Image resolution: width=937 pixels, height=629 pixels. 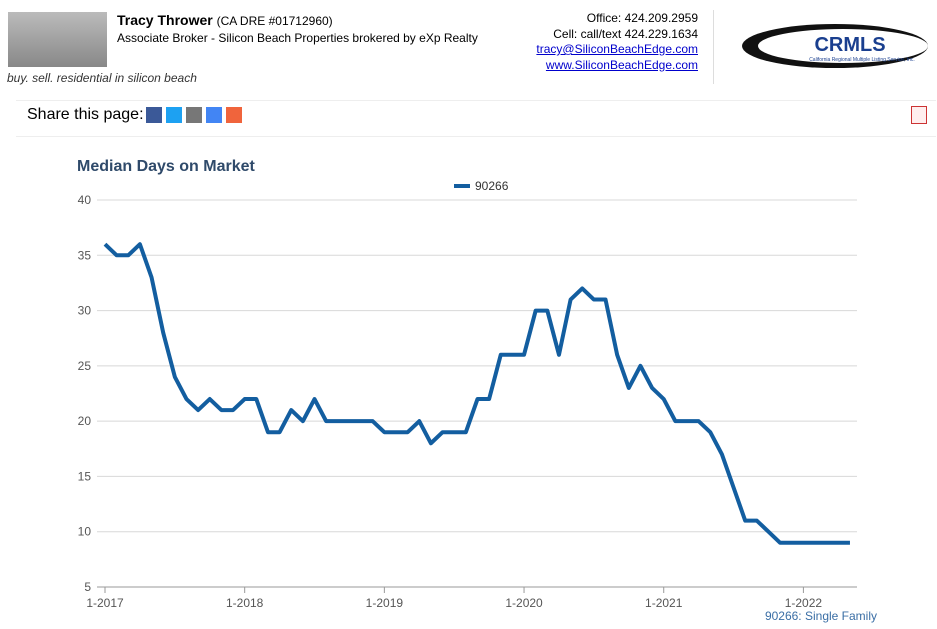 I want to click on agent-name: Tracy Thrower, so click(x=165, y=20).